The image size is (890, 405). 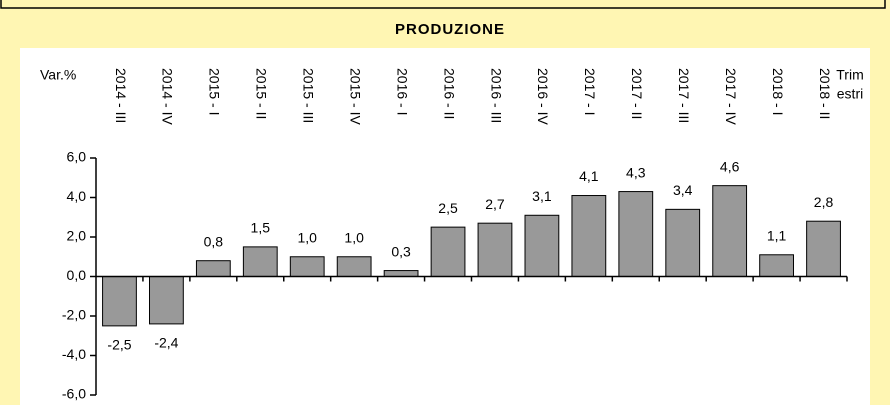 What do you see at coordinates (825, 93) in the screenshot?
I see `x-tick-label: 2018 - II` at bounding box center [825, 93].